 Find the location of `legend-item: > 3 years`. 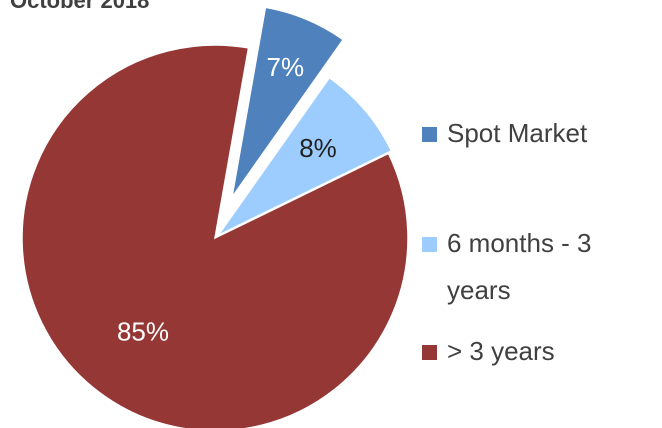

legend-item: > 3 years is located at coordinates (534, 351).